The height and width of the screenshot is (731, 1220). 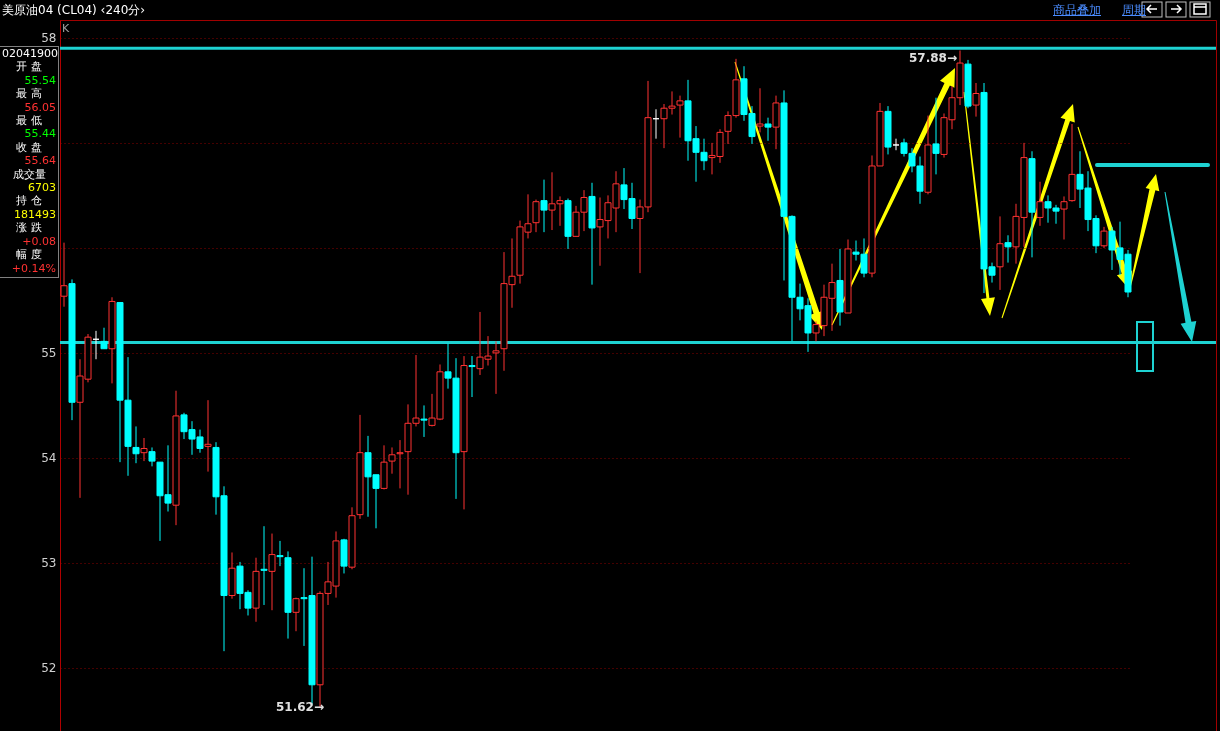 I want to click on text: 55.64, so click(x=40, y=161).